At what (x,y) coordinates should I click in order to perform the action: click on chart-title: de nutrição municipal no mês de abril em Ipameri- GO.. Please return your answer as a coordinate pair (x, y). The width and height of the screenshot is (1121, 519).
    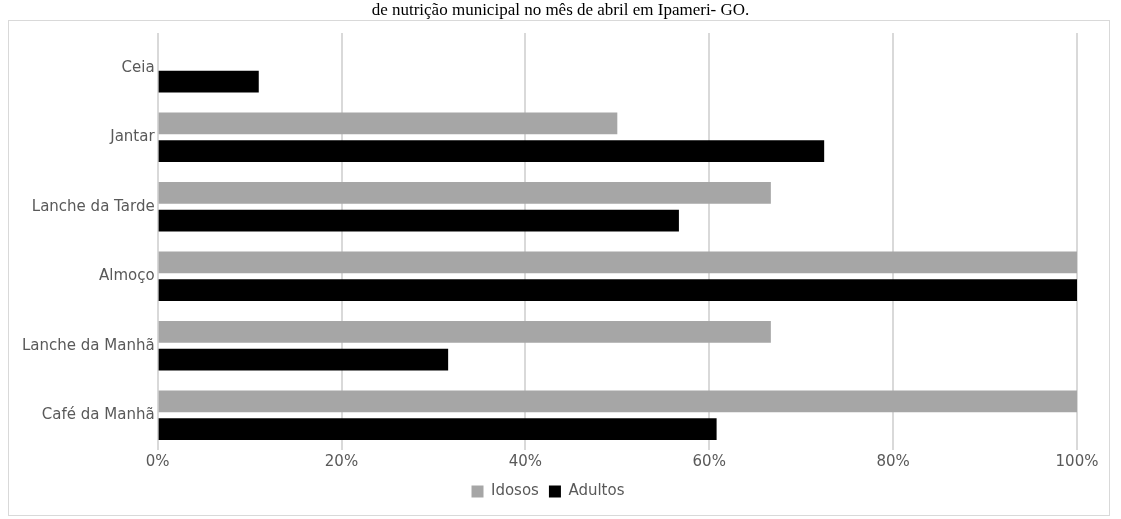
    Looking at the image, I should click on (560, 10).